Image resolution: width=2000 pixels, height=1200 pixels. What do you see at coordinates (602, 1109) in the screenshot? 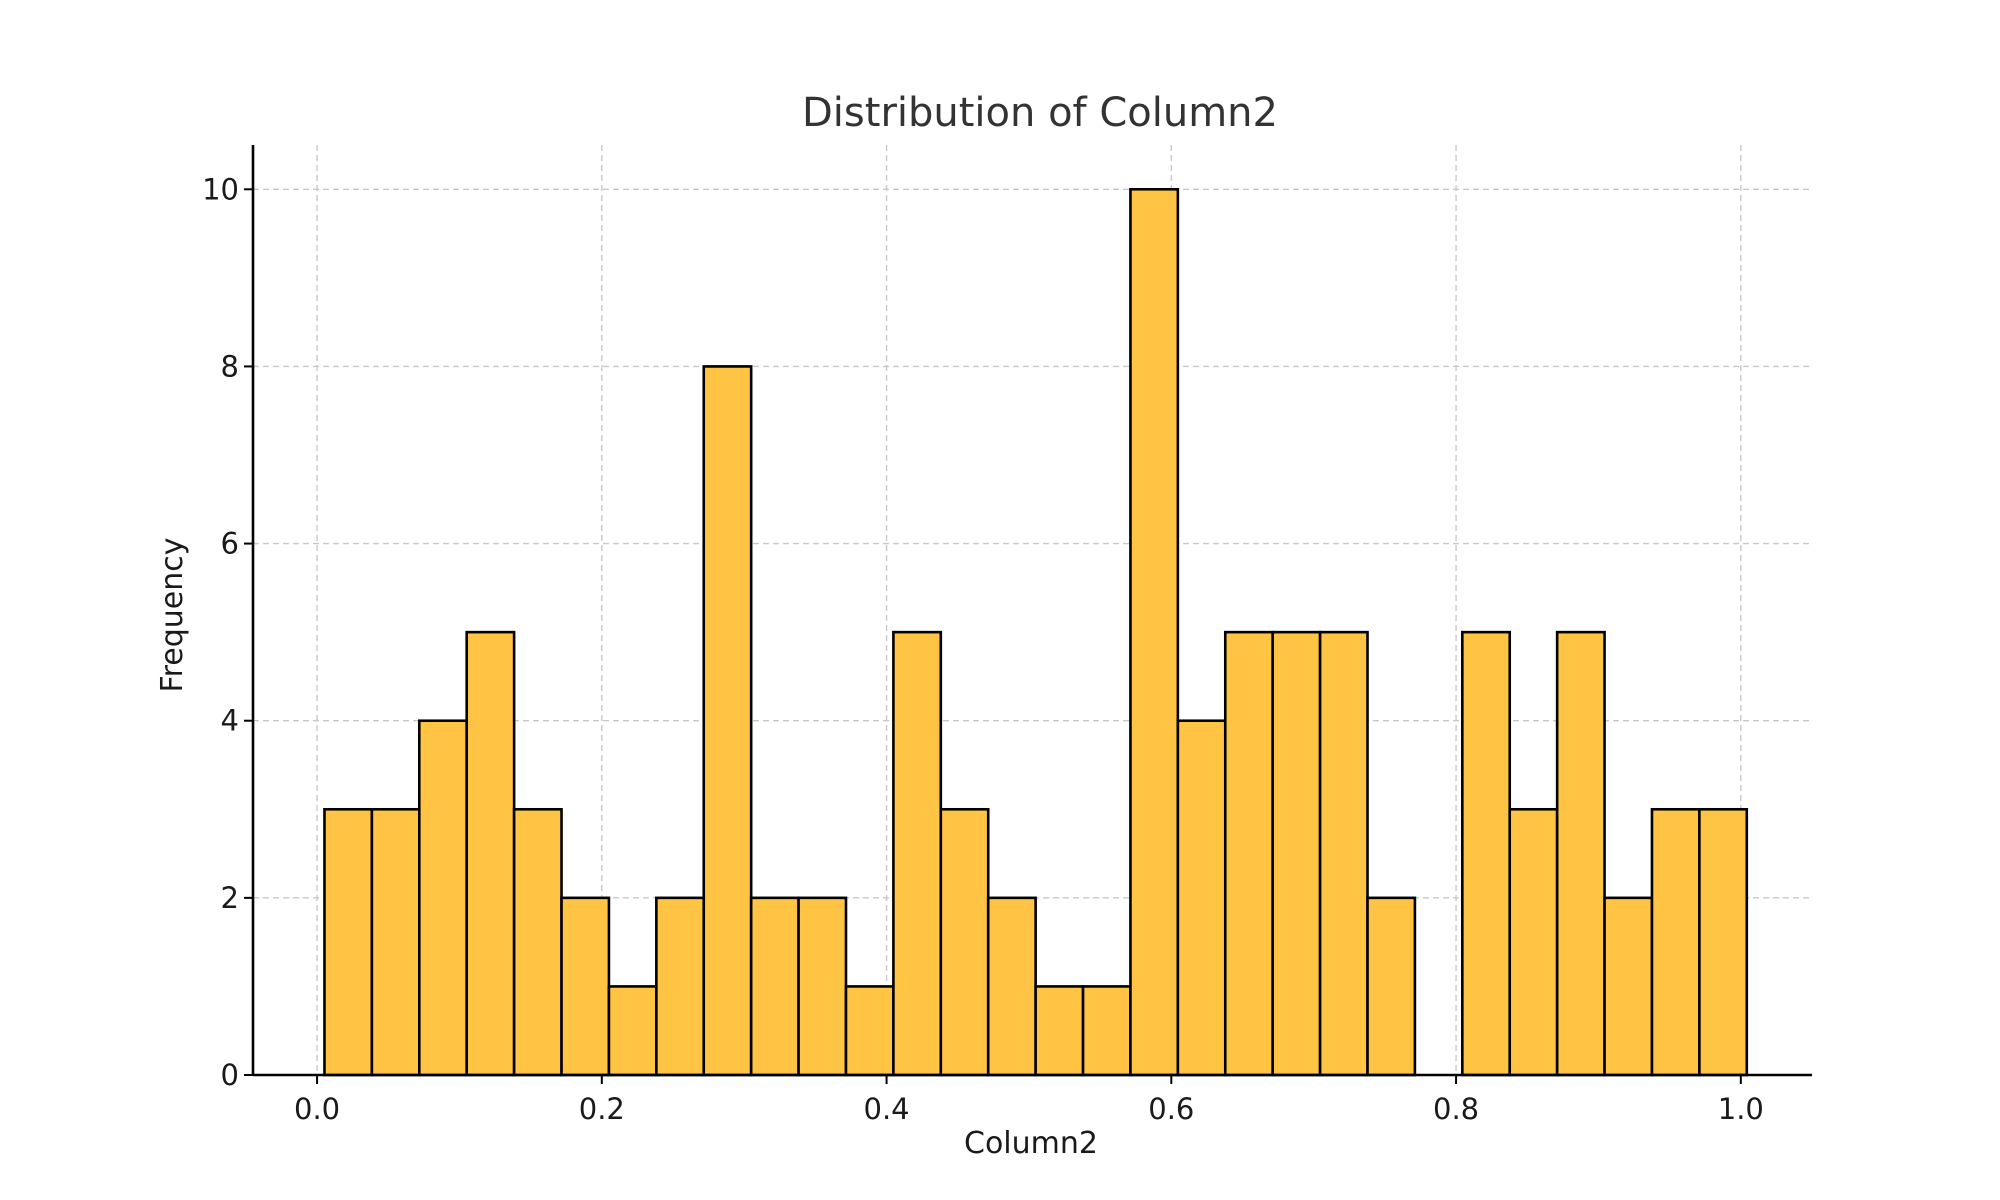
I see `x-tick-label-1: 0.2` at bounding box center [602, 1109].